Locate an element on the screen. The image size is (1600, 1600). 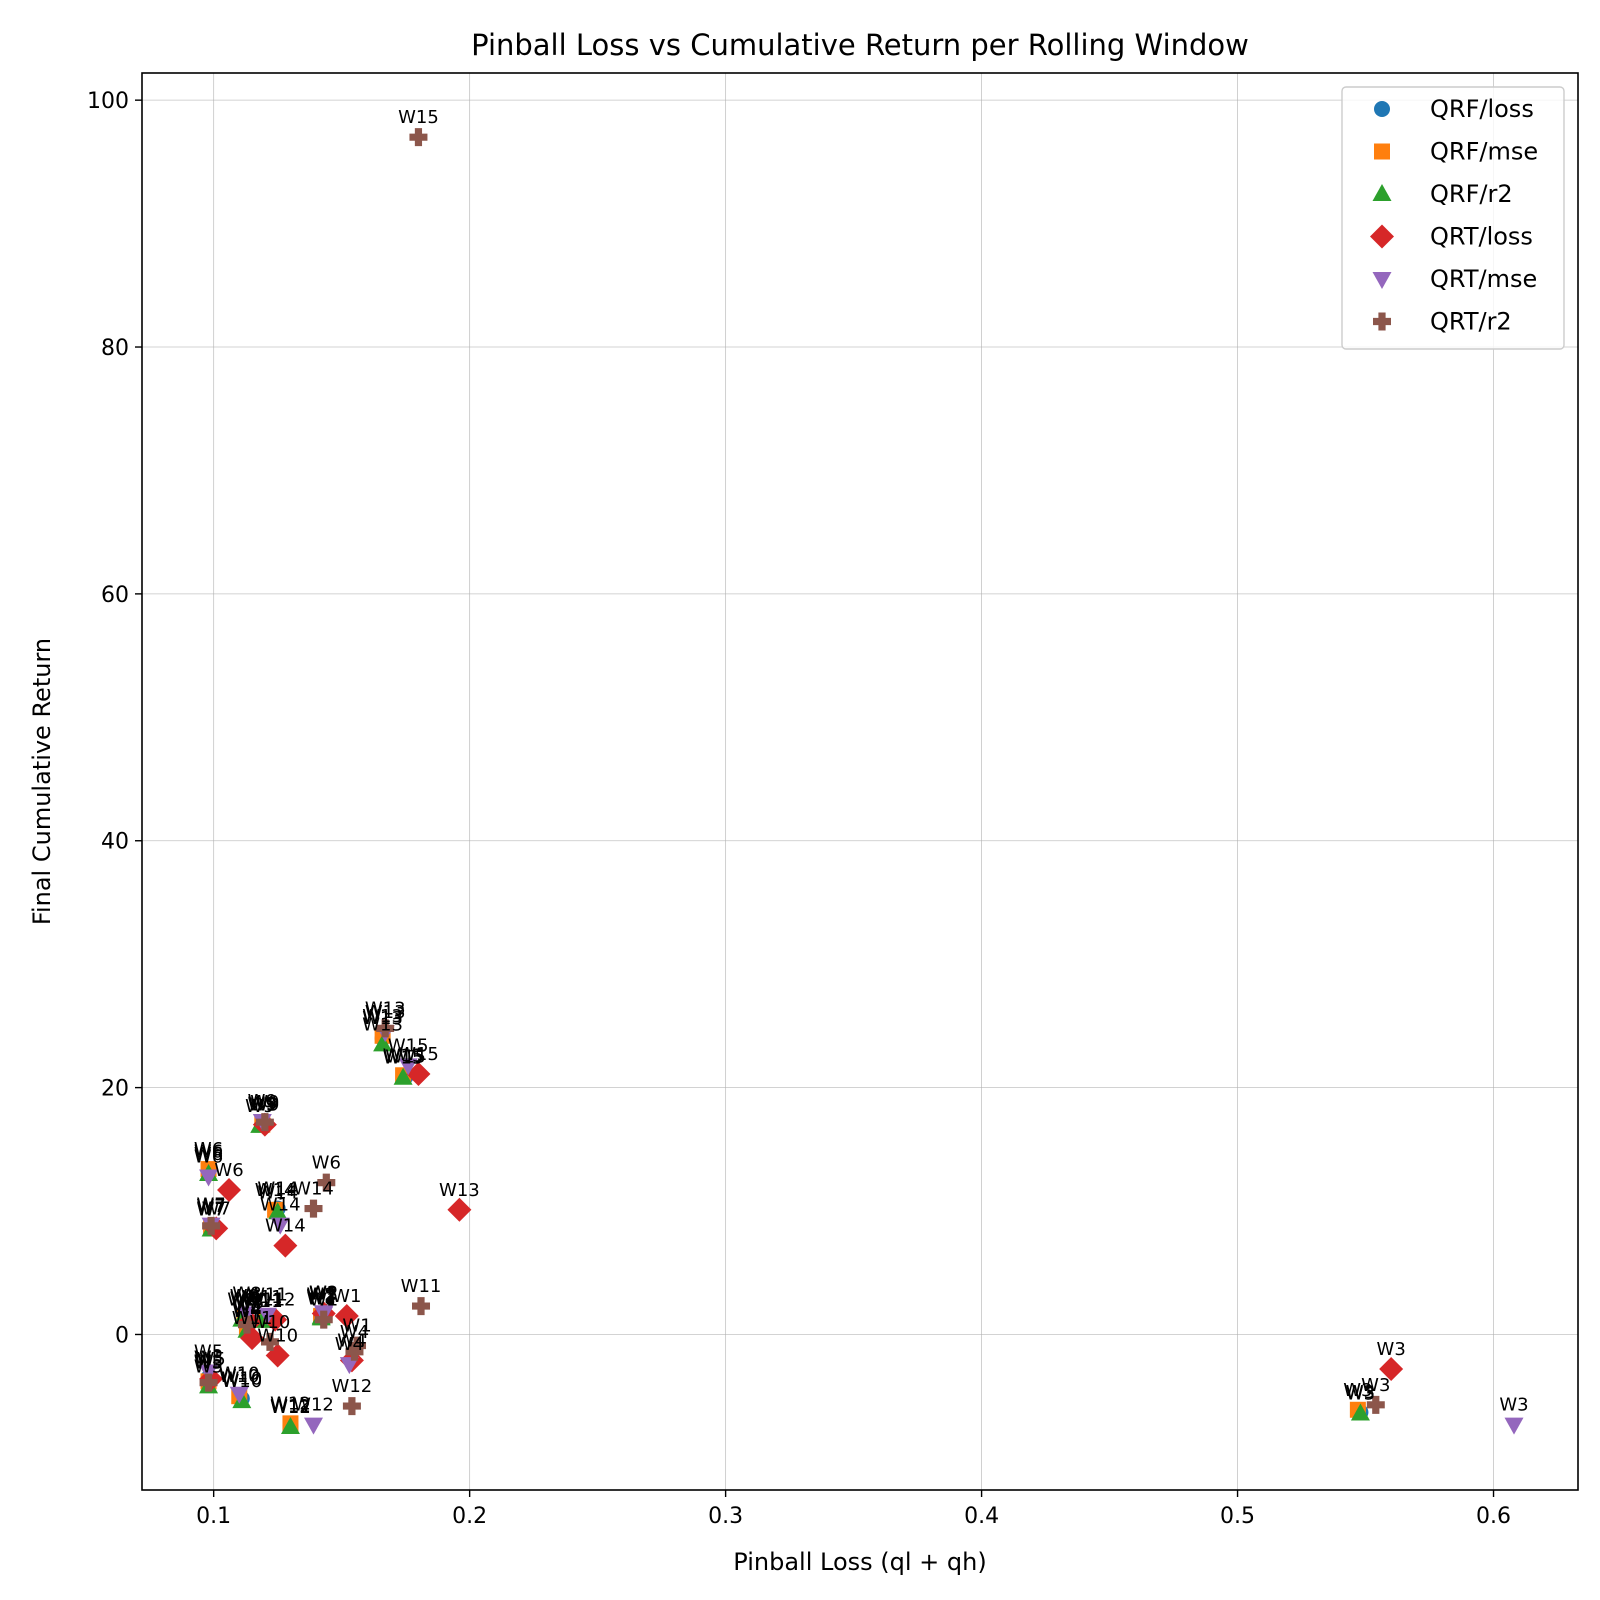
y-tick-label: 0 is located at coordinates (122, 1335).